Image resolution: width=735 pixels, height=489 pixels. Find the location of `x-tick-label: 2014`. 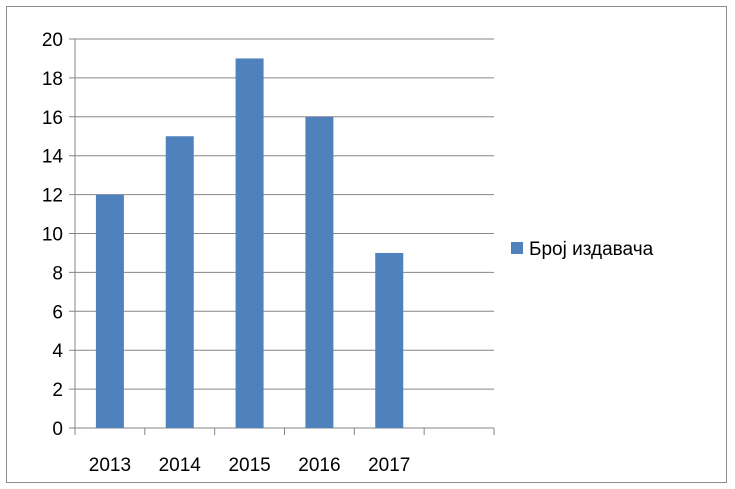

x-tick-label: 2014 is located at coordinates (180, 465).